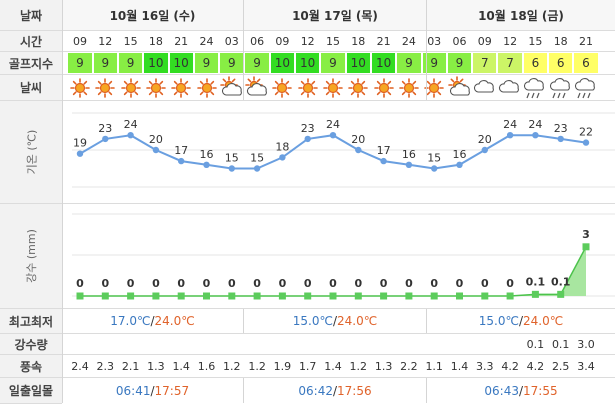 Image resolution: width=615 pixels, height=404 pixels. What do you see at coordinates (31, 256) in the screenshot?
I see `rain-axis-label-cell: 강수 (mm)` at bounding box center [31, 256].